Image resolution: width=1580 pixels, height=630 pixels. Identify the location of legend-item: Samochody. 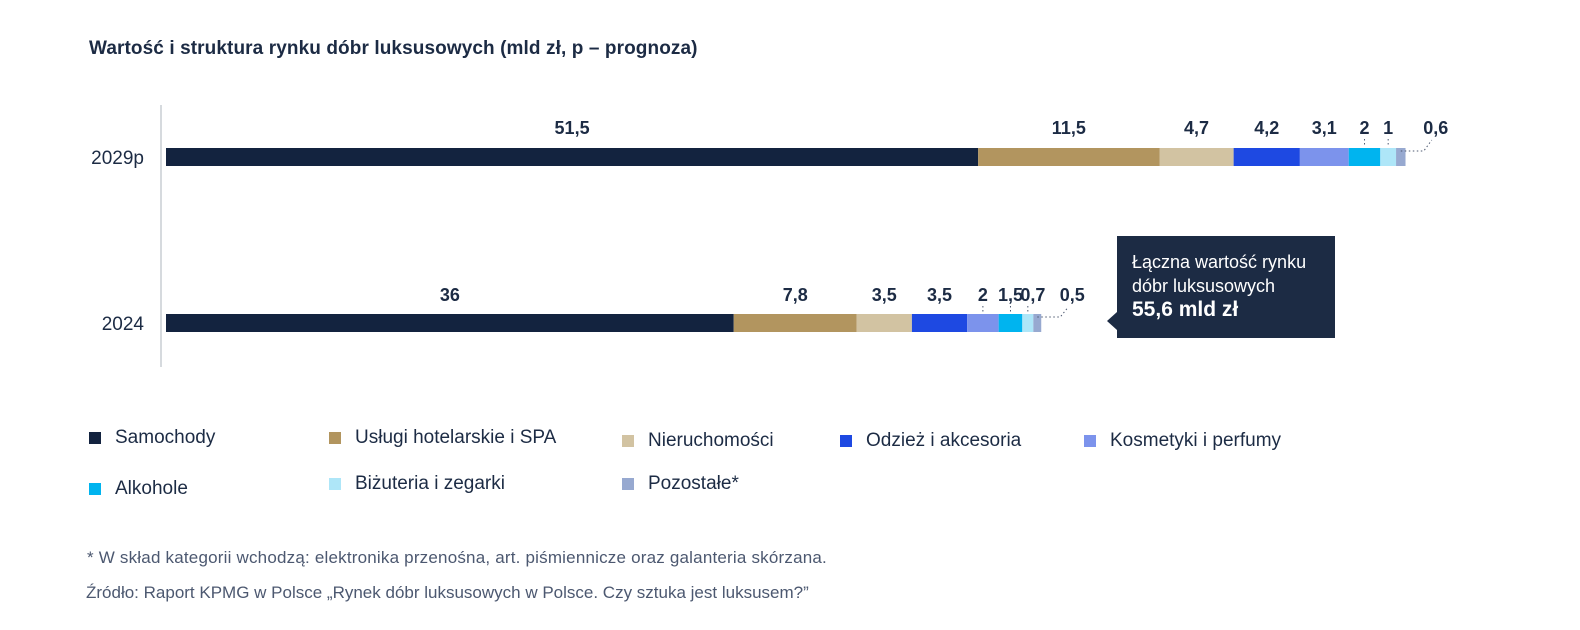
(152, 438).